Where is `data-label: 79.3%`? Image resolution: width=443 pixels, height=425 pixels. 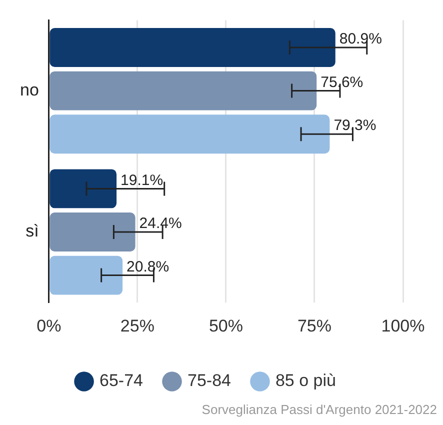 data-label: 79.3% is located at coordinates (355, 125).